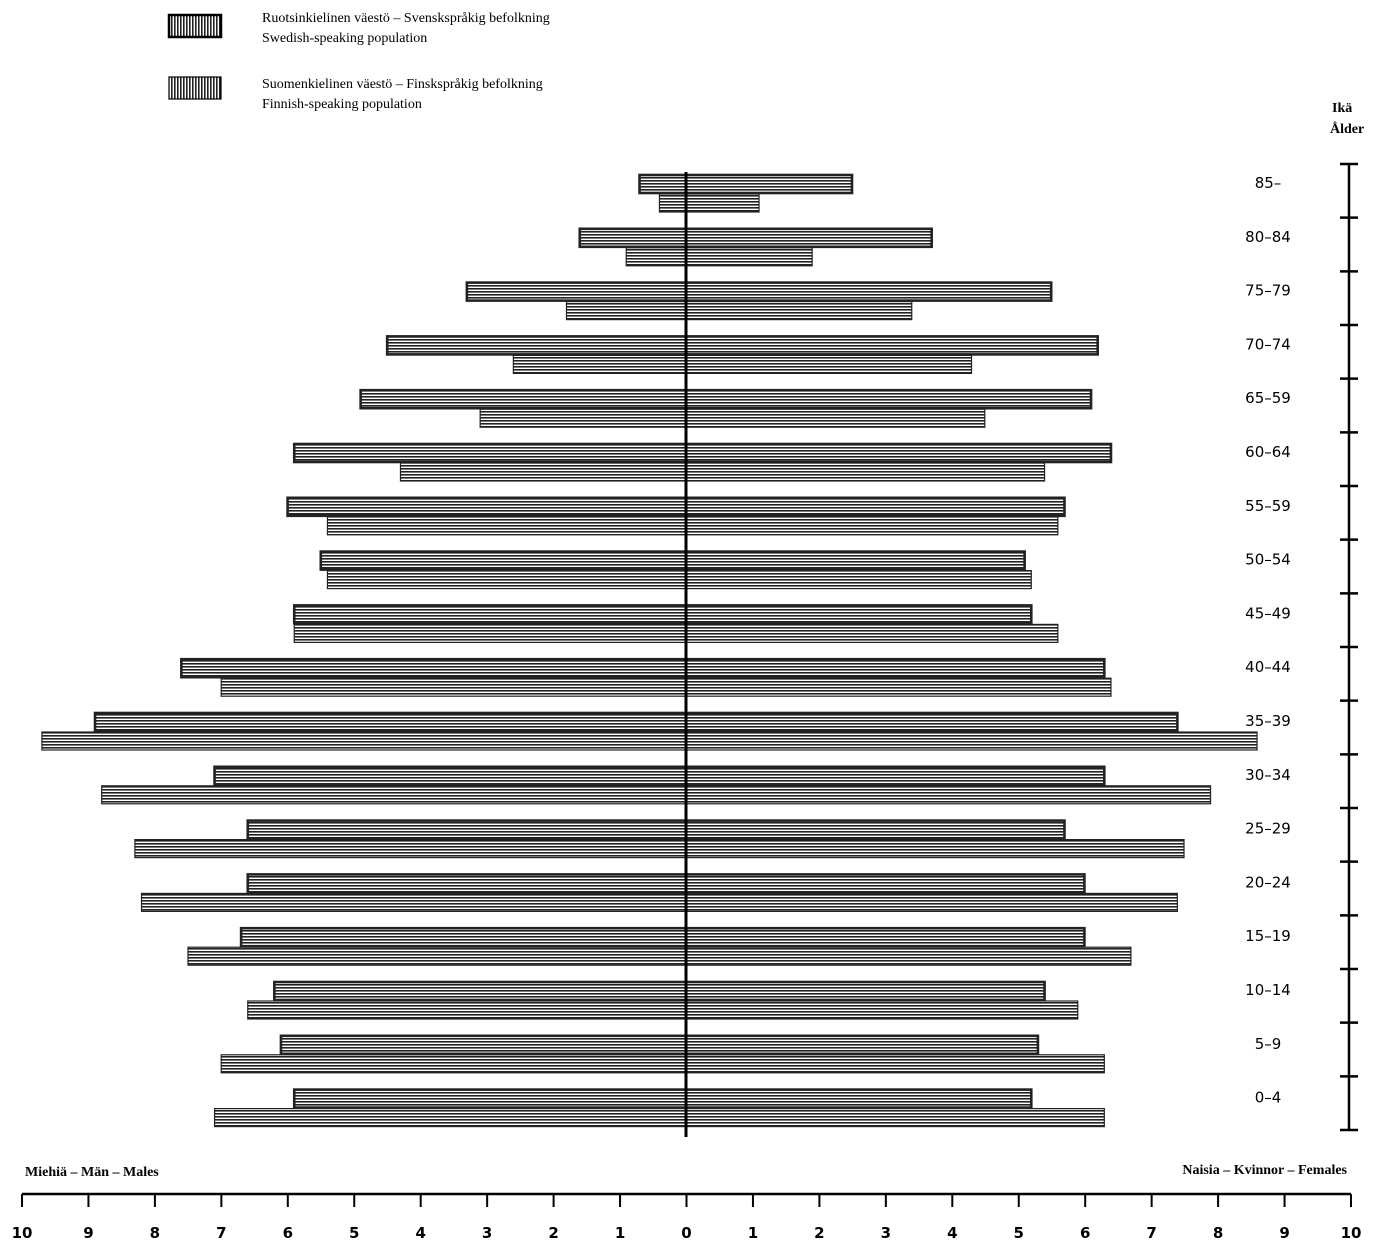 The height and width of the screenshot is (1246, 1386). I want to click on age-group-label: 45–49, so click(1268, 613).